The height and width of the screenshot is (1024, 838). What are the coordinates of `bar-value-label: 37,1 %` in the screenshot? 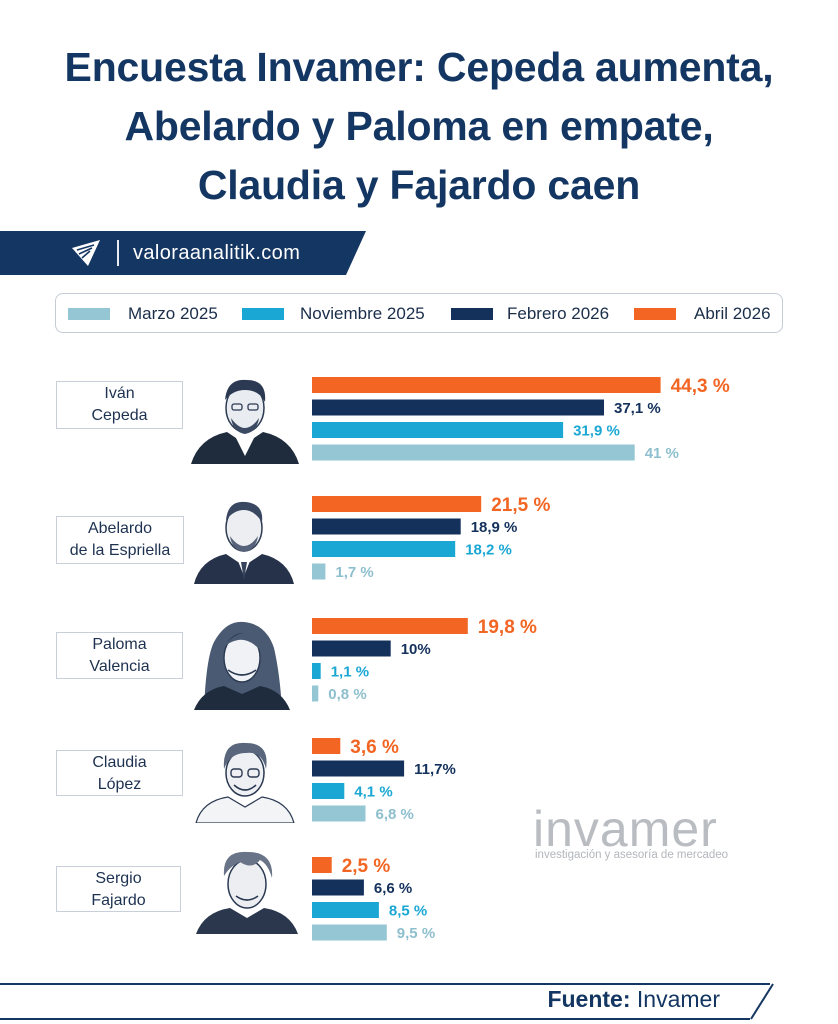 It's located at (637, 408).